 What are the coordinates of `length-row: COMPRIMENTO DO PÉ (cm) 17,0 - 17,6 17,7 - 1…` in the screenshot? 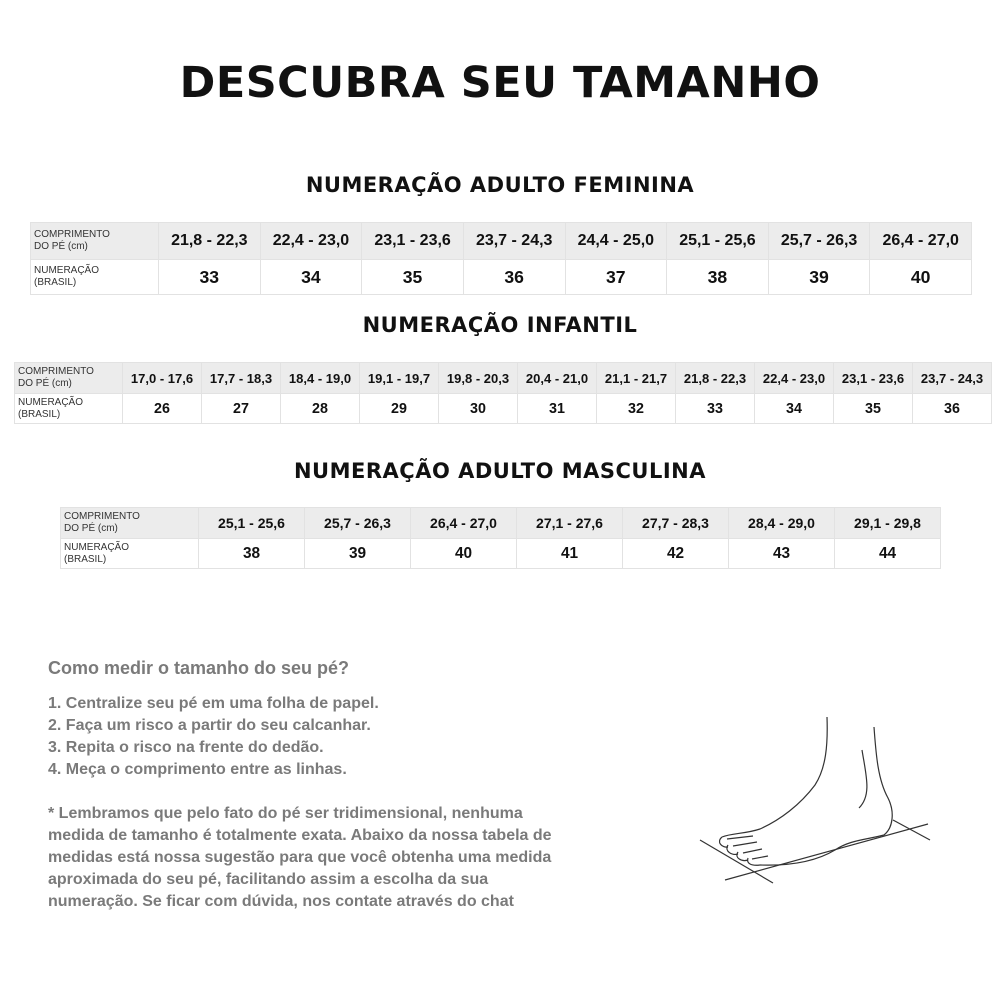 It's located at (503, 378).